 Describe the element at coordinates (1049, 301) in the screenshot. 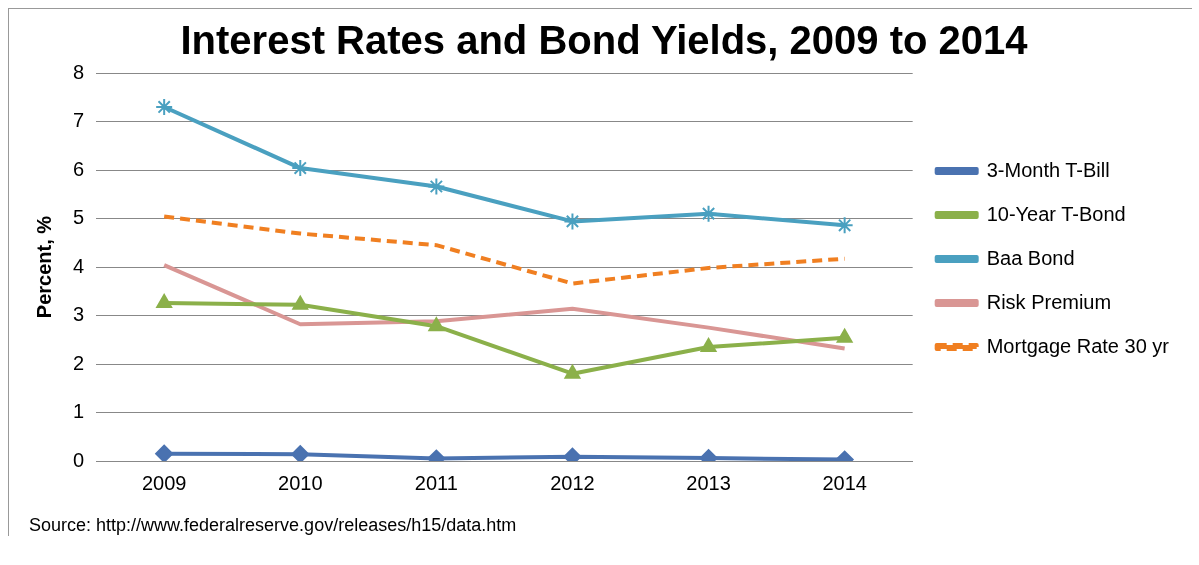

I see `legend-label: Risk Premium` at that location.